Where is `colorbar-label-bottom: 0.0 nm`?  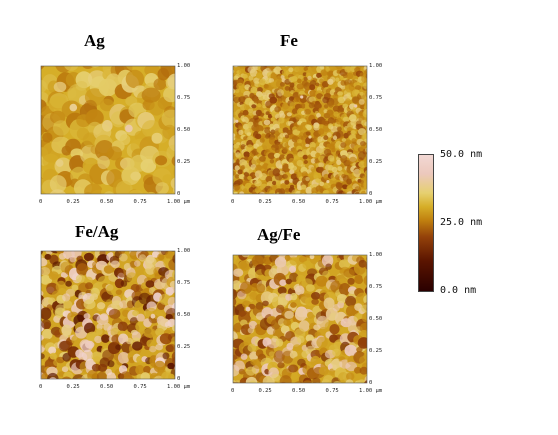 colorbar-label-bottom: 0.0 nm is located at coordinates (458, 290).